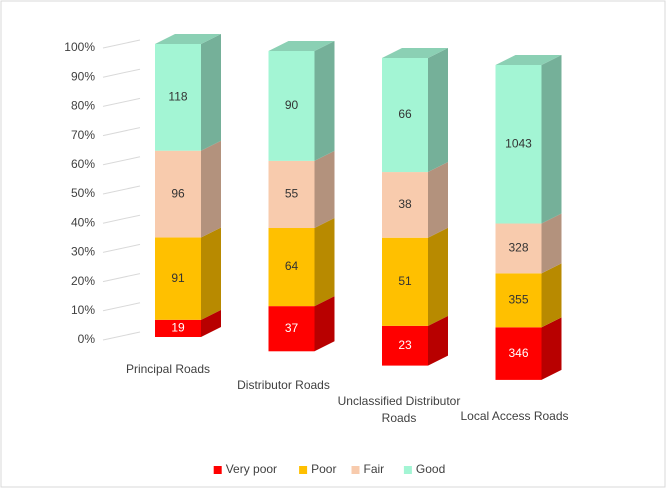 The image size is (670, 492). I want to click on y-tick-label: 100%, so click(79, 47).